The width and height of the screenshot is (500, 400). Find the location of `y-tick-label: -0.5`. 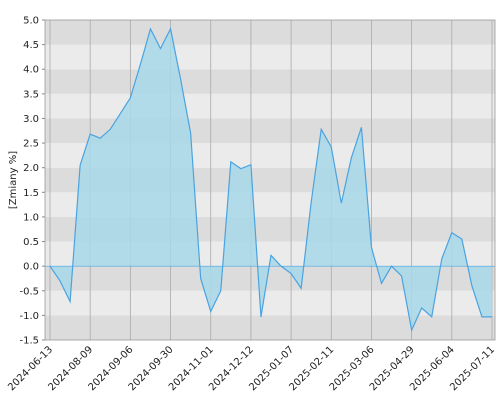

y-tick-label: -0.5 is located at coordinates (29, 291).